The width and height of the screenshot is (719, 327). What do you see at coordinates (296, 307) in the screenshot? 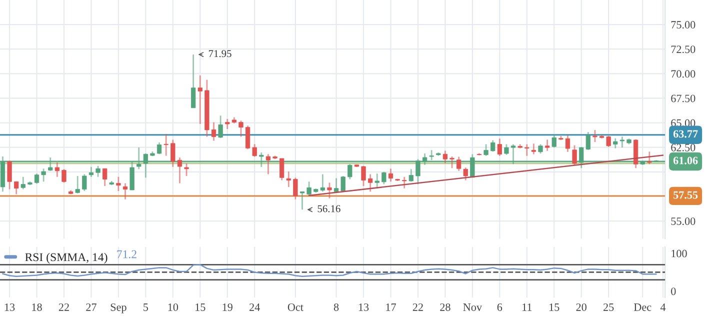
I see `x-tick-label: Oct` at bounding box center [296, 307].